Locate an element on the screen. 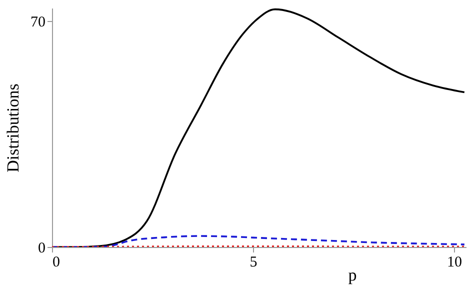  y-axis-title: Distributions is located at coordinates (13, 128).